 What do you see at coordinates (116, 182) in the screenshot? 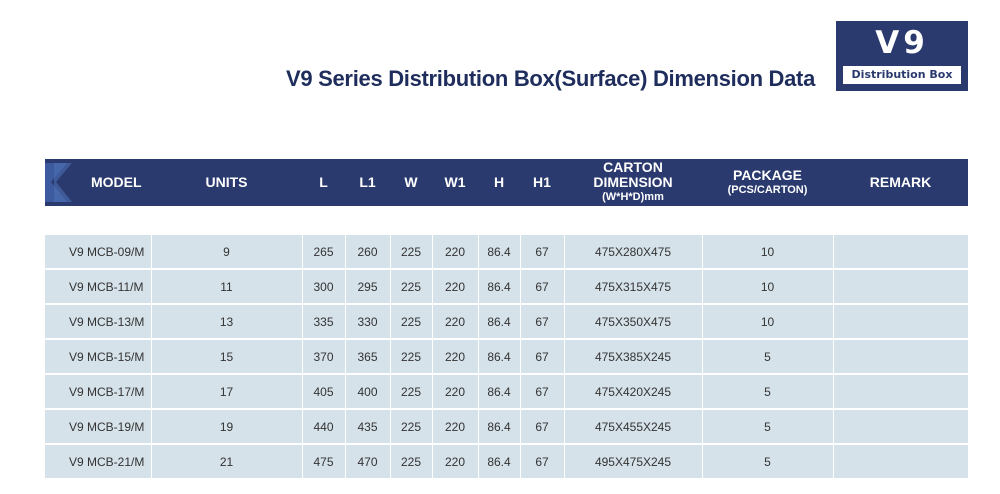
I see `header-model-label: MODEL` at bounding box center [116, 182].